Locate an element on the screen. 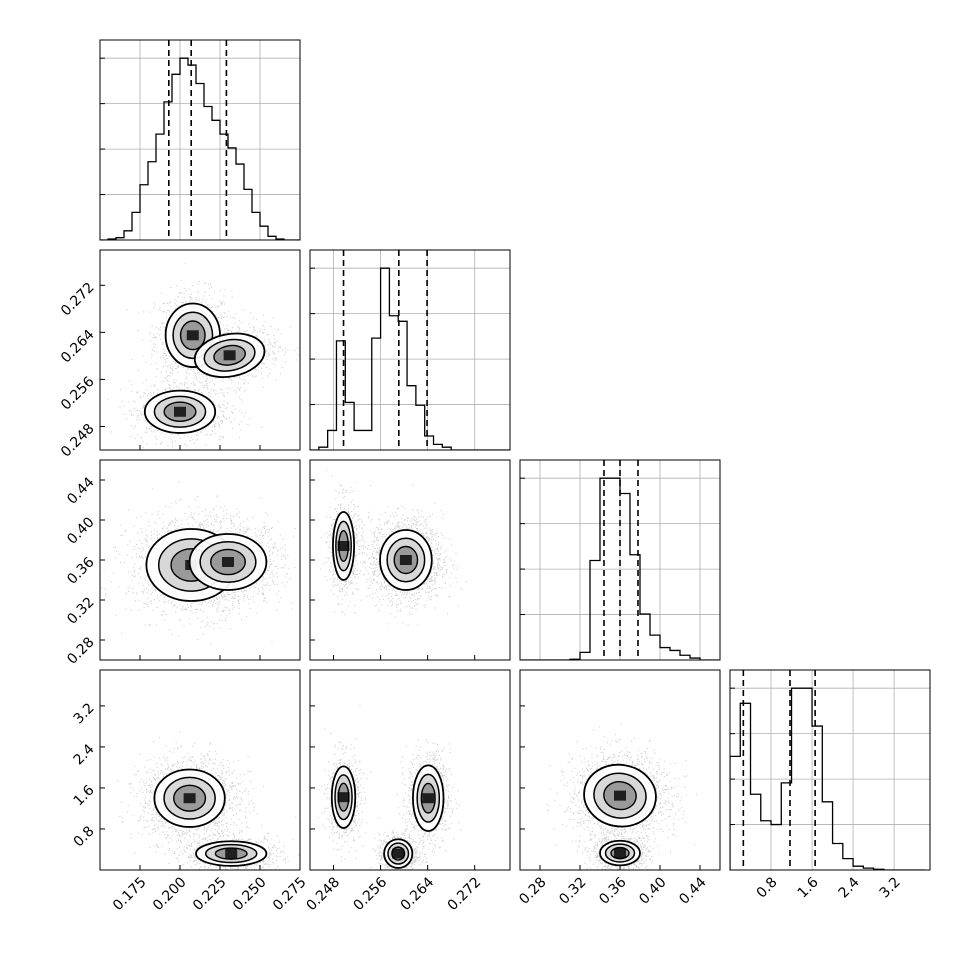  y-tick-label: 0.256 is located at coordinates (78, 394).